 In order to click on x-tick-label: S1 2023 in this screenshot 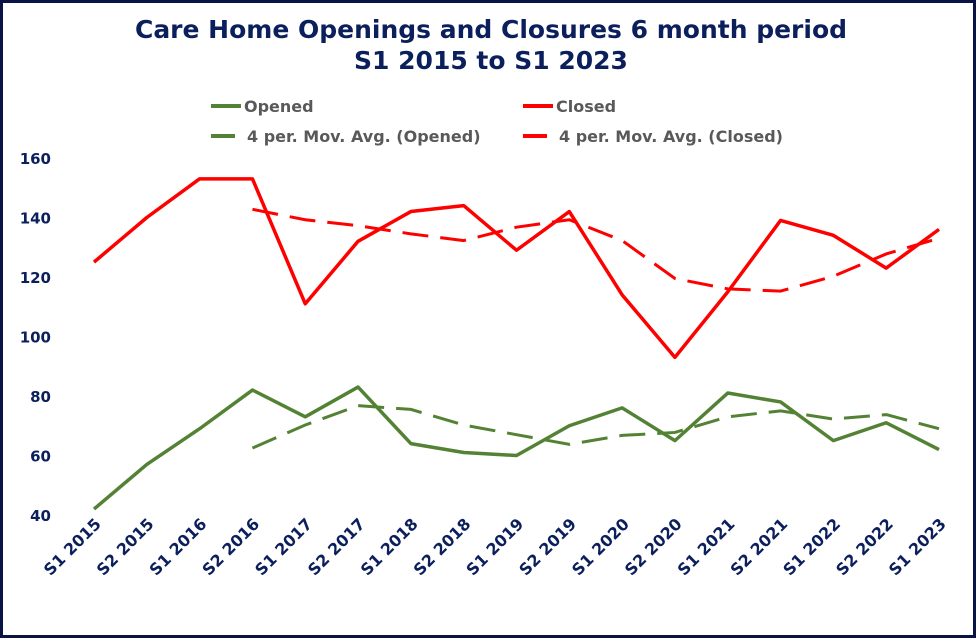, I will do `click(917, 546)`.